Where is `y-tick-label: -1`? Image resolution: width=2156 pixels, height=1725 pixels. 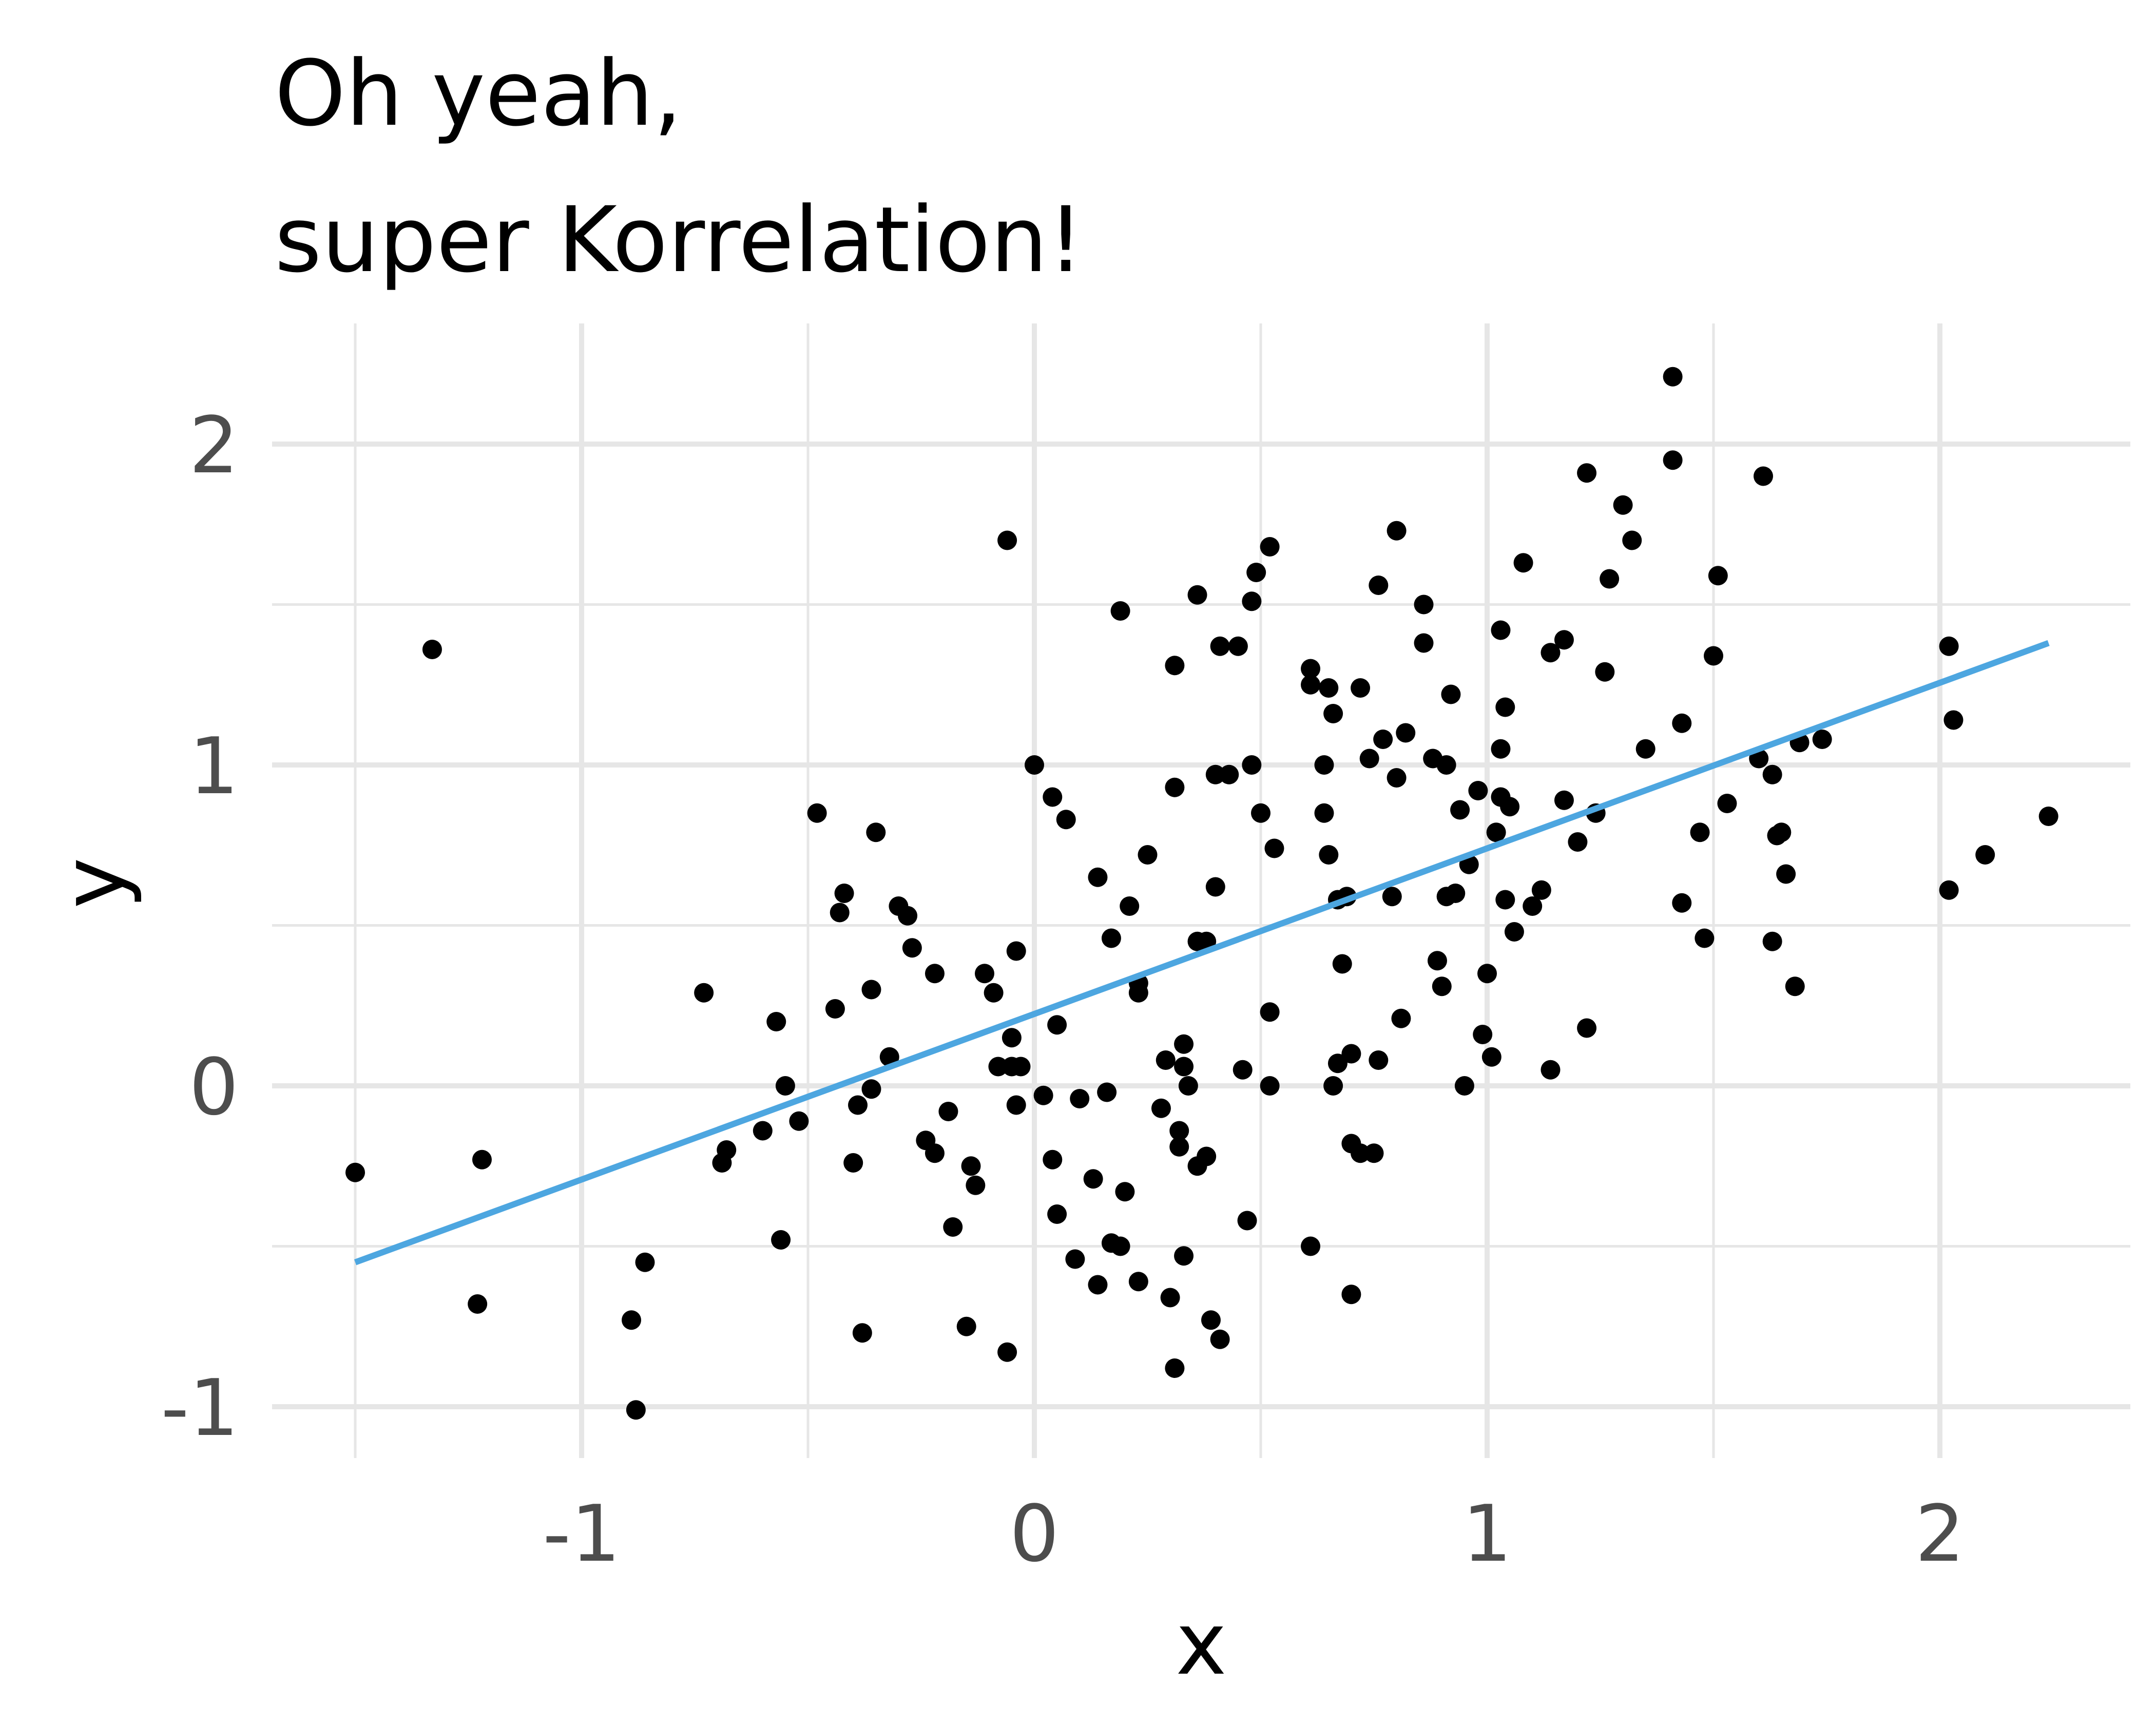 y-tick-label: -1 is located at coordinates (200, 1408).